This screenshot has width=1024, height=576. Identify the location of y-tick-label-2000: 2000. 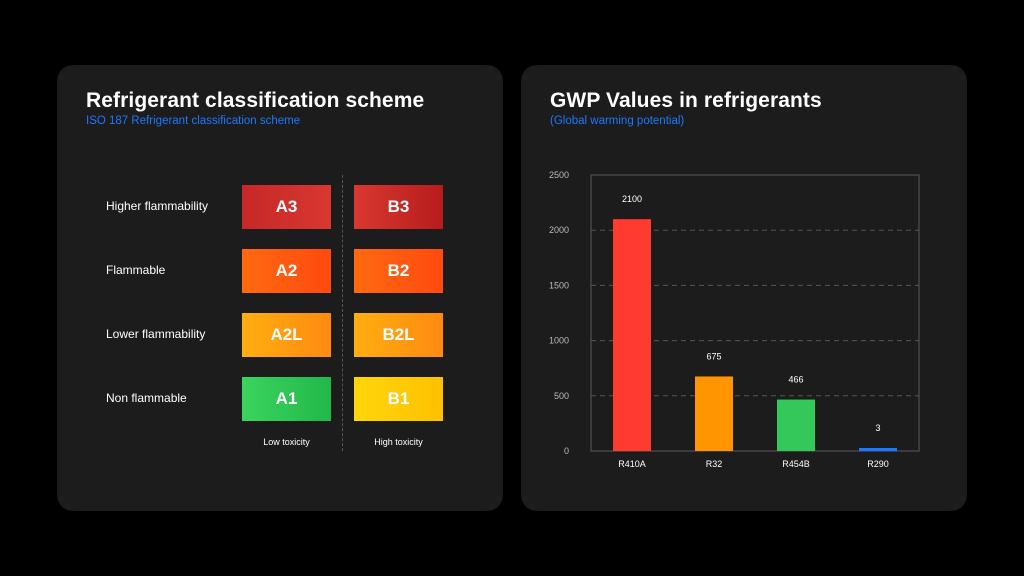
(559, 230).